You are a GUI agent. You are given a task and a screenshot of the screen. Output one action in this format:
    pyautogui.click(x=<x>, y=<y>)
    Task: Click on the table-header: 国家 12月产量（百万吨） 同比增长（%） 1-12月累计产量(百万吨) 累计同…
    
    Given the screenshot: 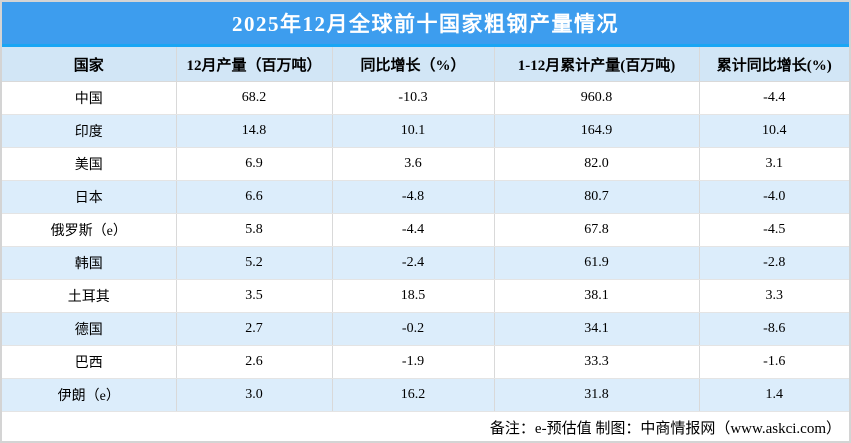 What is the action you would take?
    pyautogui.click(x=425, y=64)
    